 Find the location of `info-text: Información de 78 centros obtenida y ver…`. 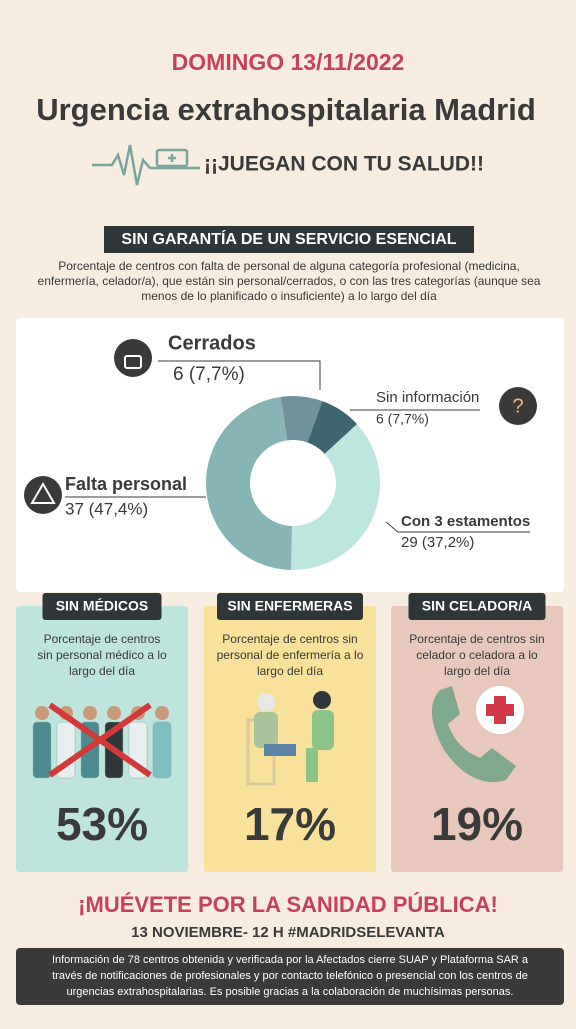

info-text: Información de 78 centros obtenida y ver… is located at coordinates (290, 960).